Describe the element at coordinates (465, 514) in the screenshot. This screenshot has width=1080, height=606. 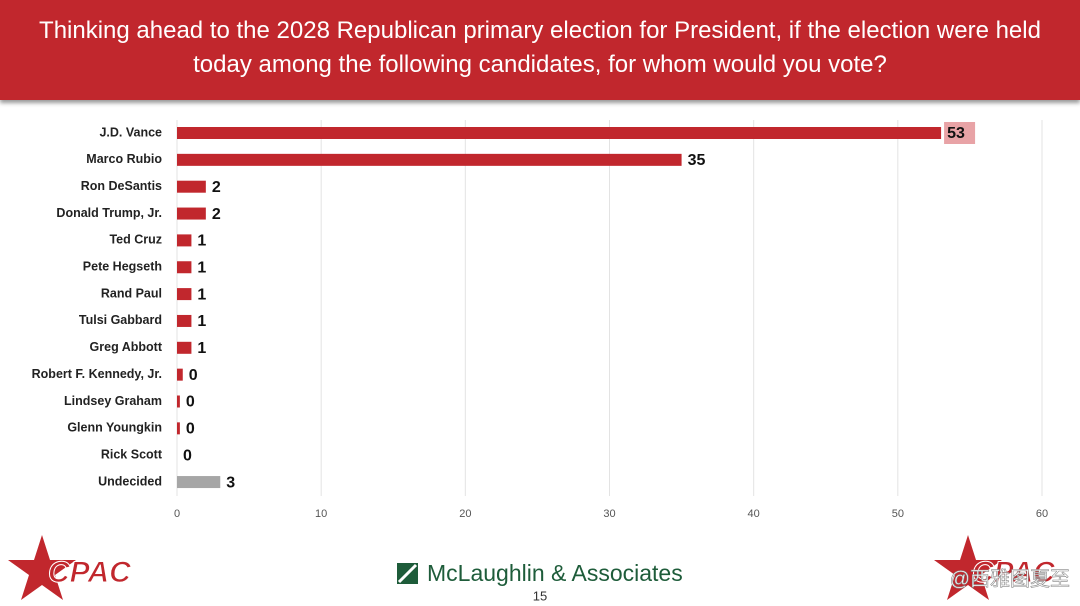
I see `x-tick-label: 20` at that location.